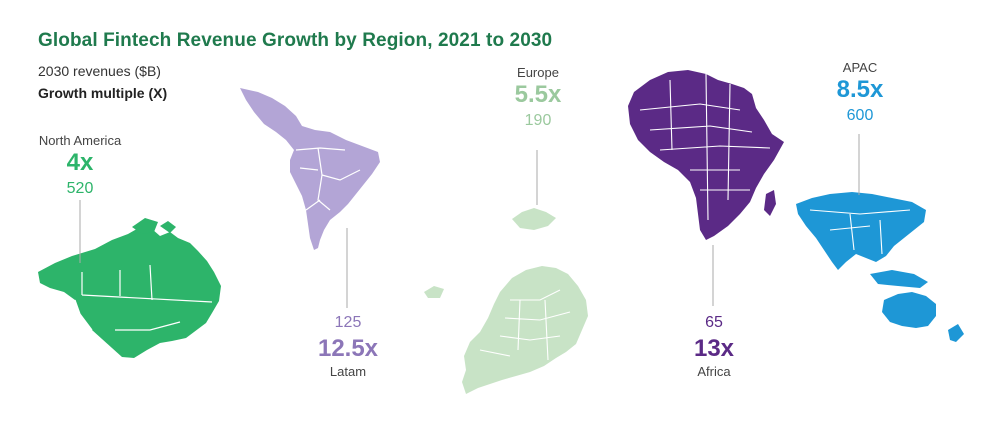  I want to click on latam-shape, so click(310, 169).